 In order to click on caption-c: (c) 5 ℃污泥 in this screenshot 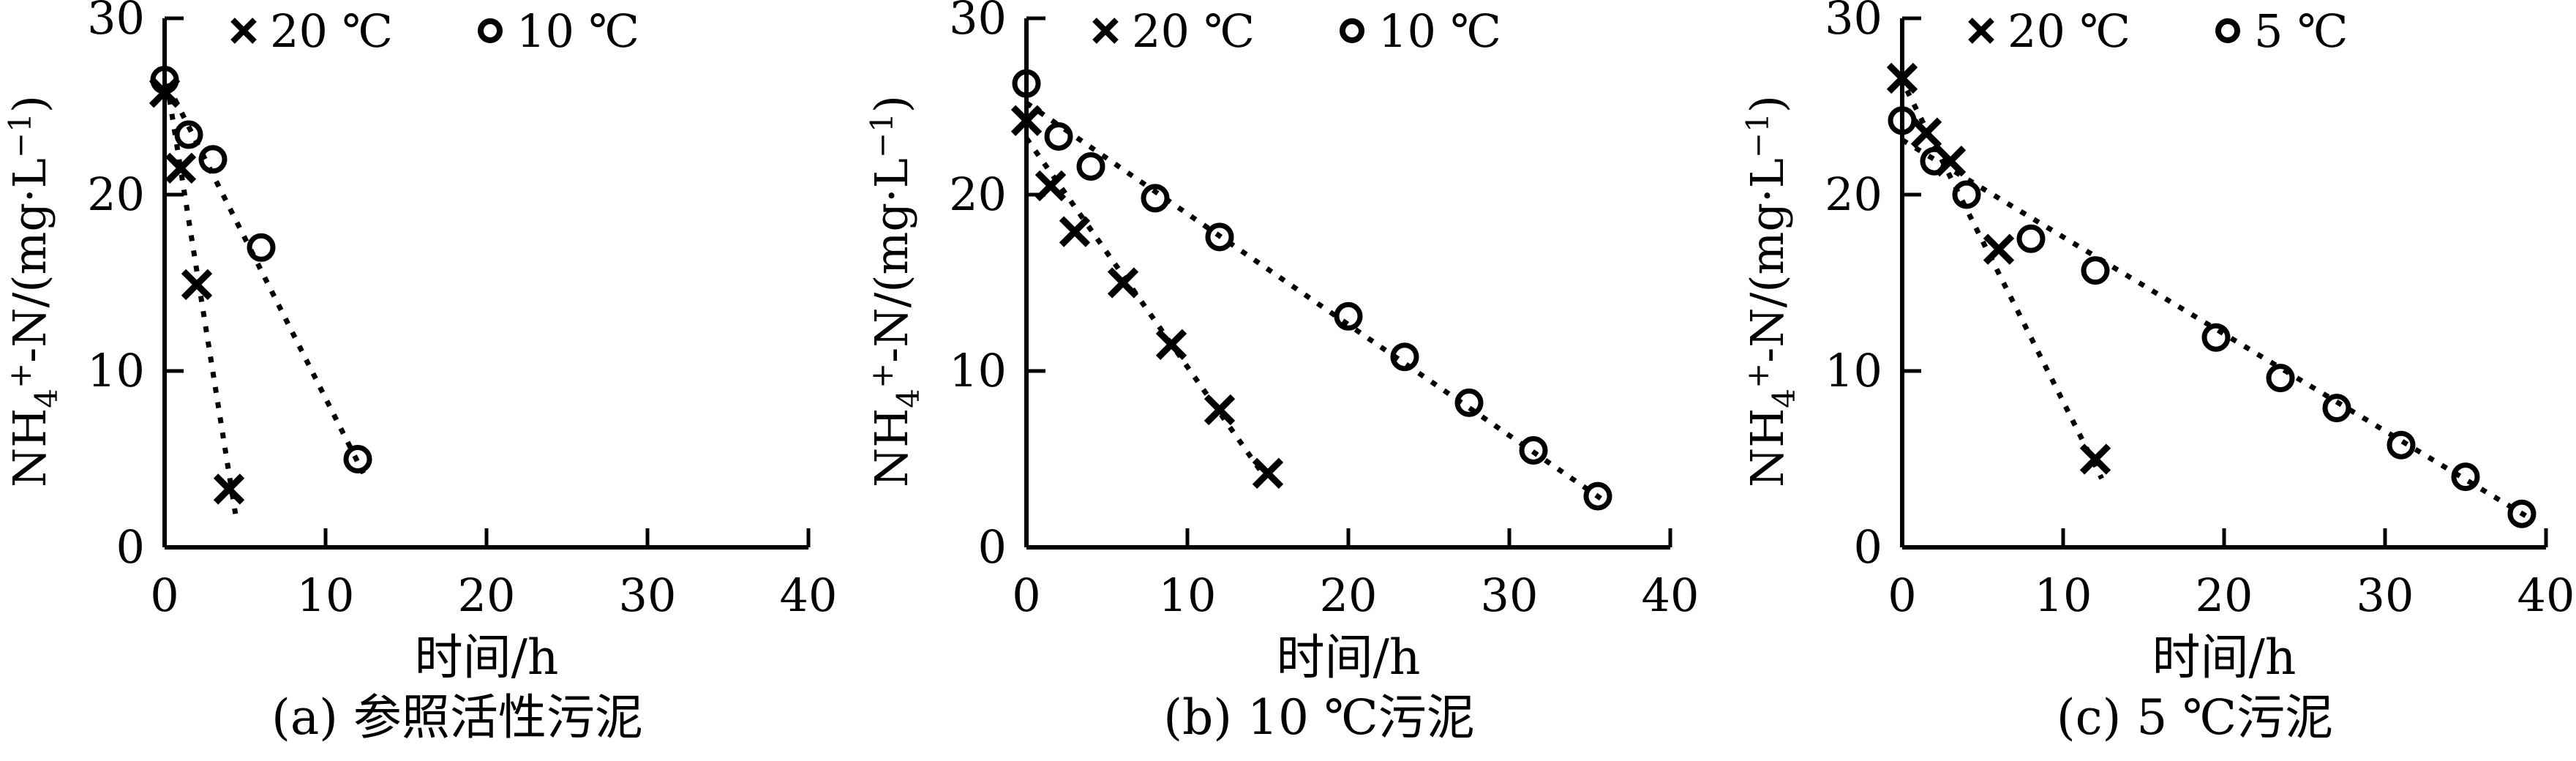, I will do `click(2195, 717)`.